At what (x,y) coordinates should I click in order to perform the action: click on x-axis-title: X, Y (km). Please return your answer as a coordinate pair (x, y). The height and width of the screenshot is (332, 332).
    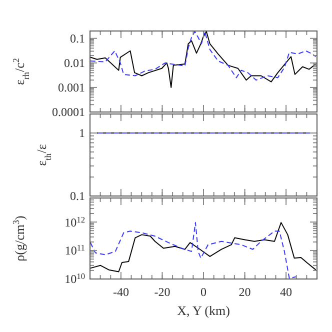
    Looking at the image, I should click on (203, 310).